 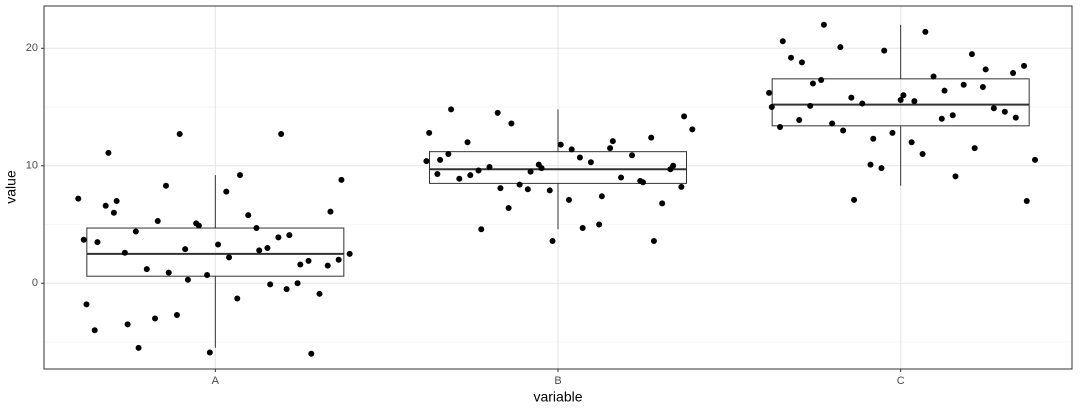 I want to click on y-tick-label: 10, so click(x=32, y=166).